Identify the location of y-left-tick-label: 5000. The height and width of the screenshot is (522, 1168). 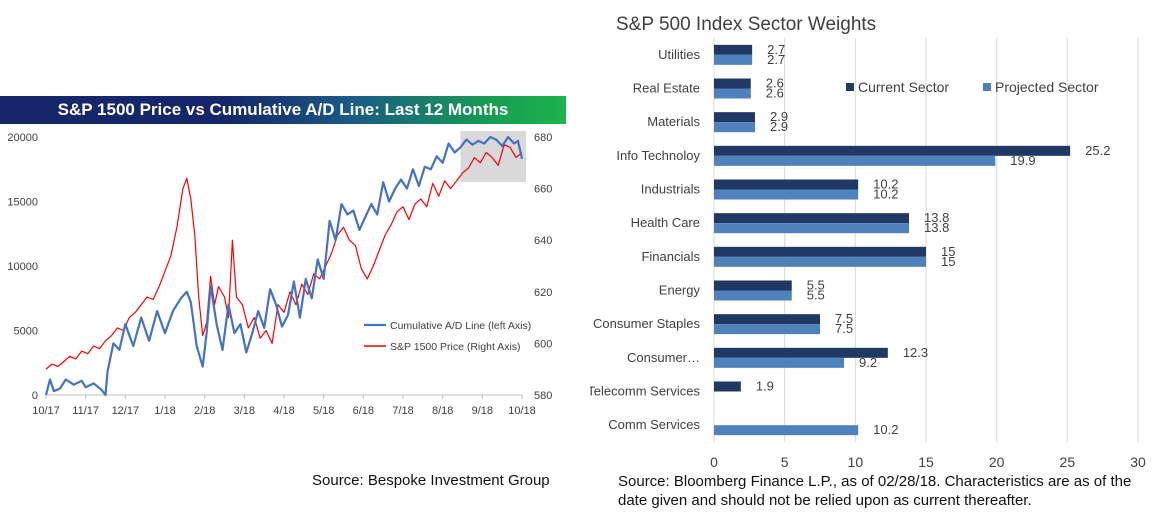
(26, 332).